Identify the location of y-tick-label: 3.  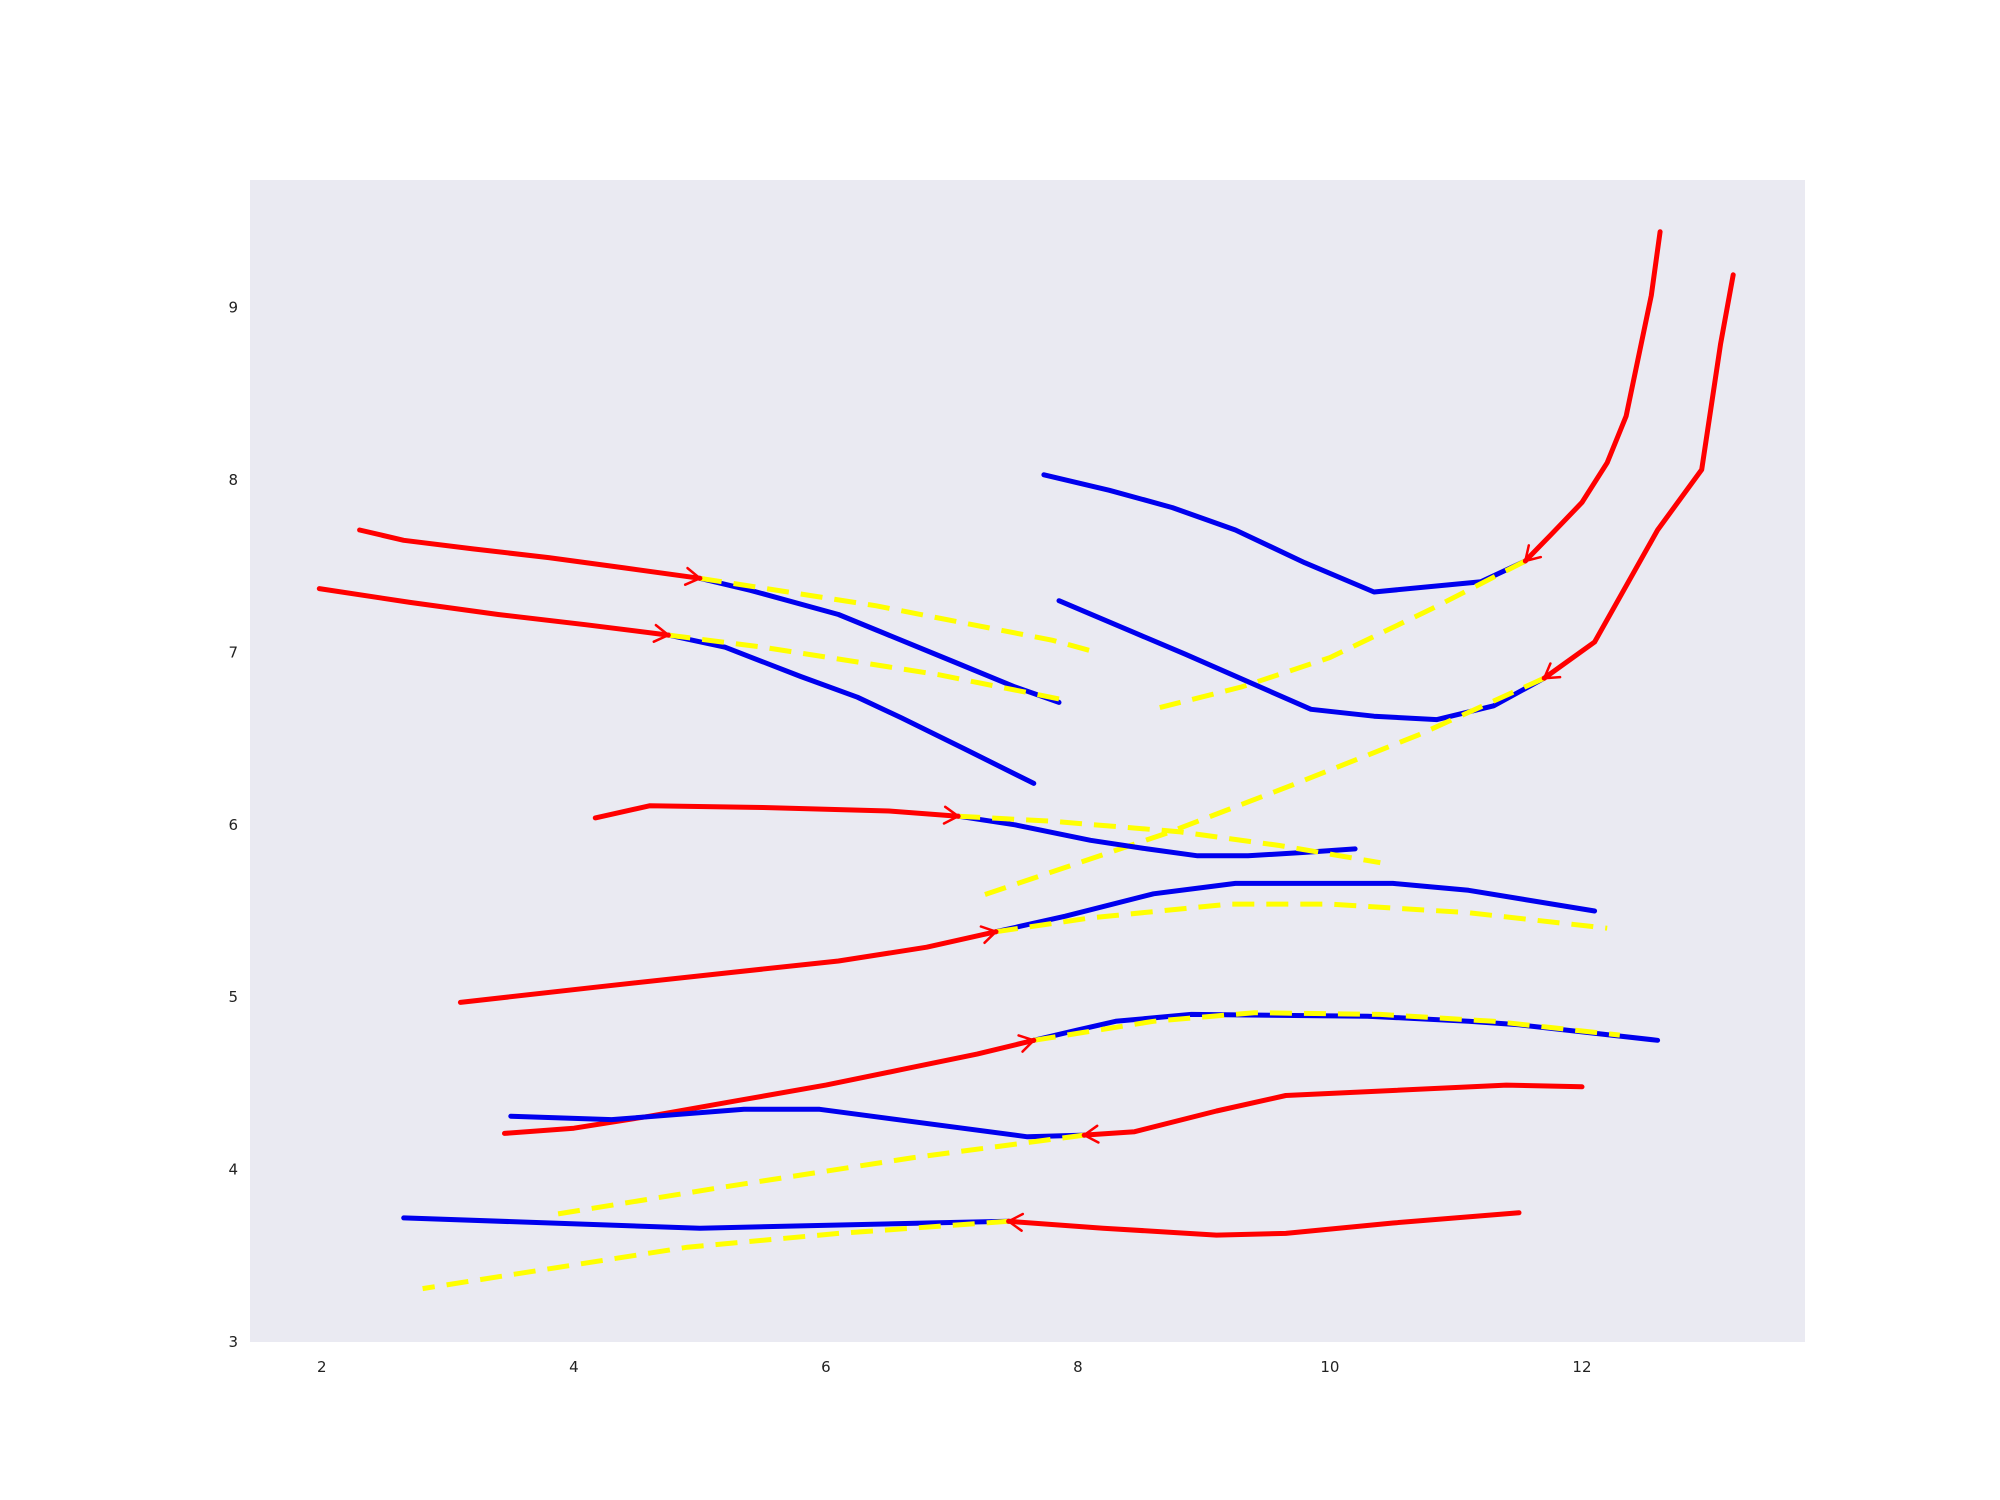
(233, 1342).